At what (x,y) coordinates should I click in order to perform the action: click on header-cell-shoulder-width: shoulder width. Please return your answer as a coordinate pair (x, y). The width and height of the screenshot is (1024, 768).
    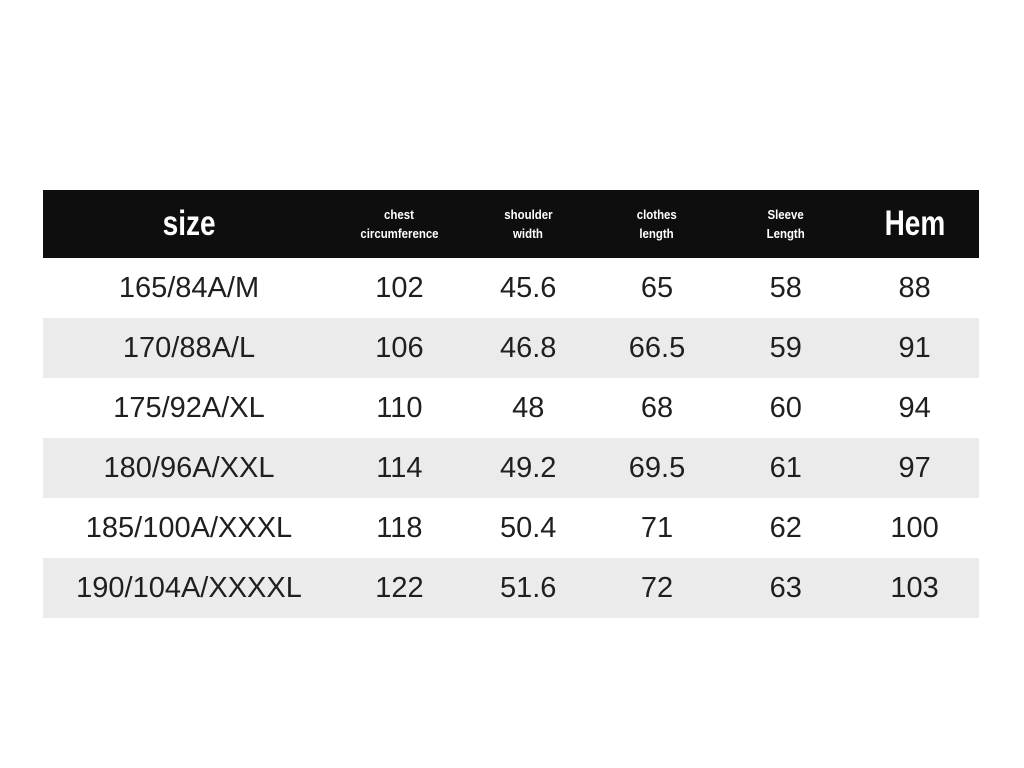
    Looking at the image, I should click on (528, 224).